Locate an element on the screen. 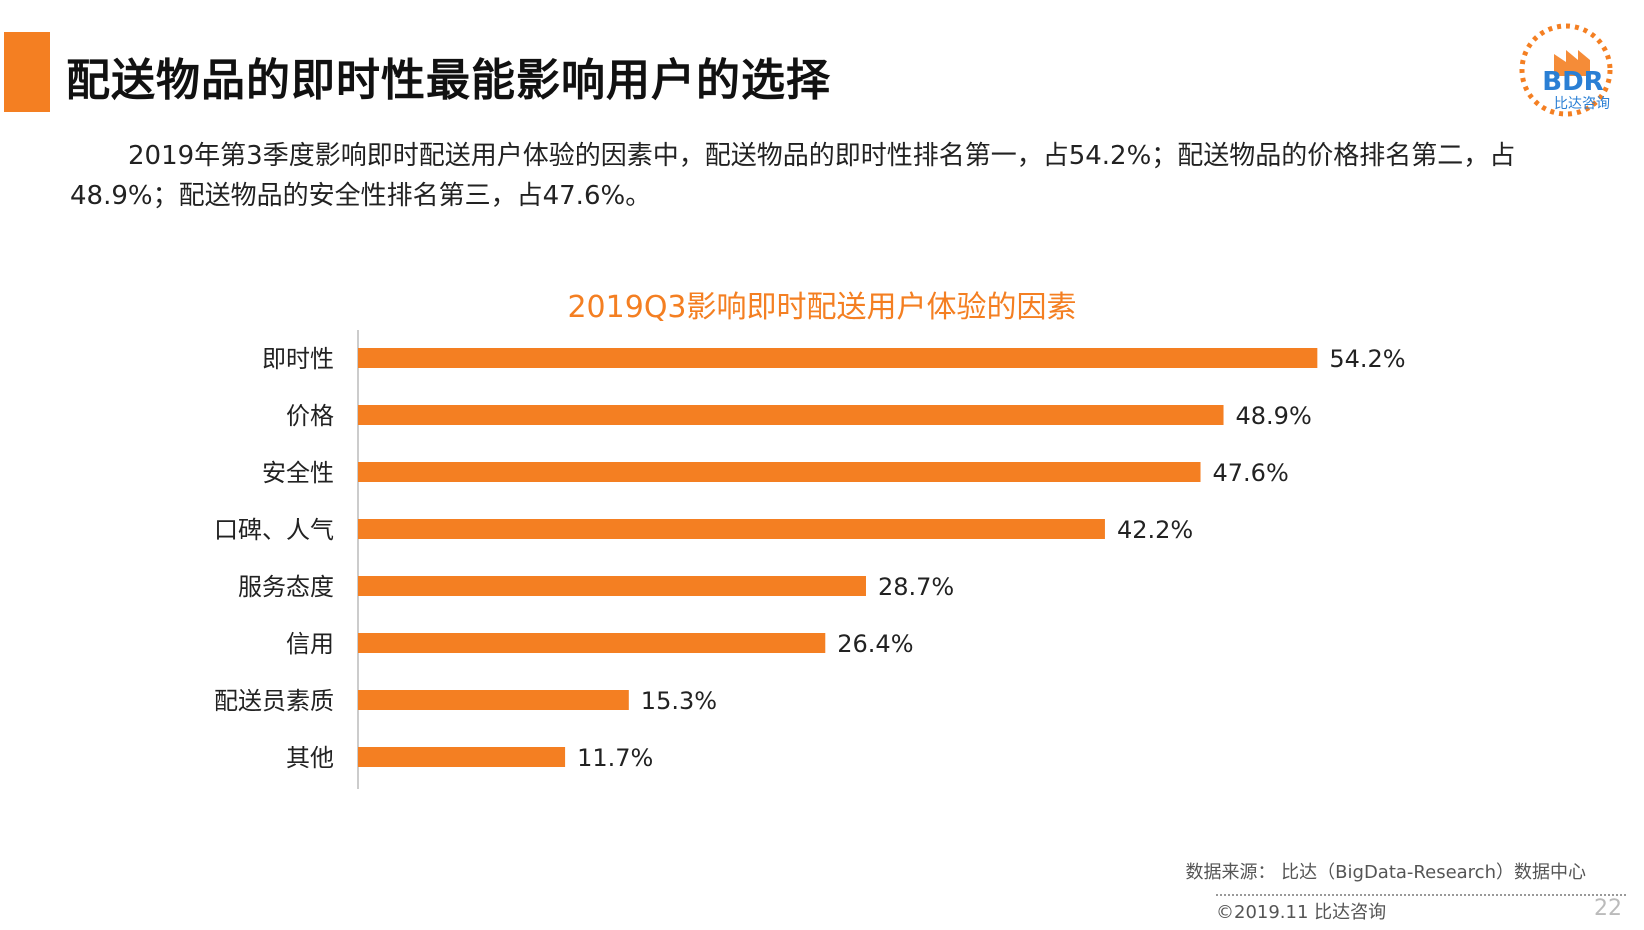  logo-text: BDR is located at coordinates (1572, 82).